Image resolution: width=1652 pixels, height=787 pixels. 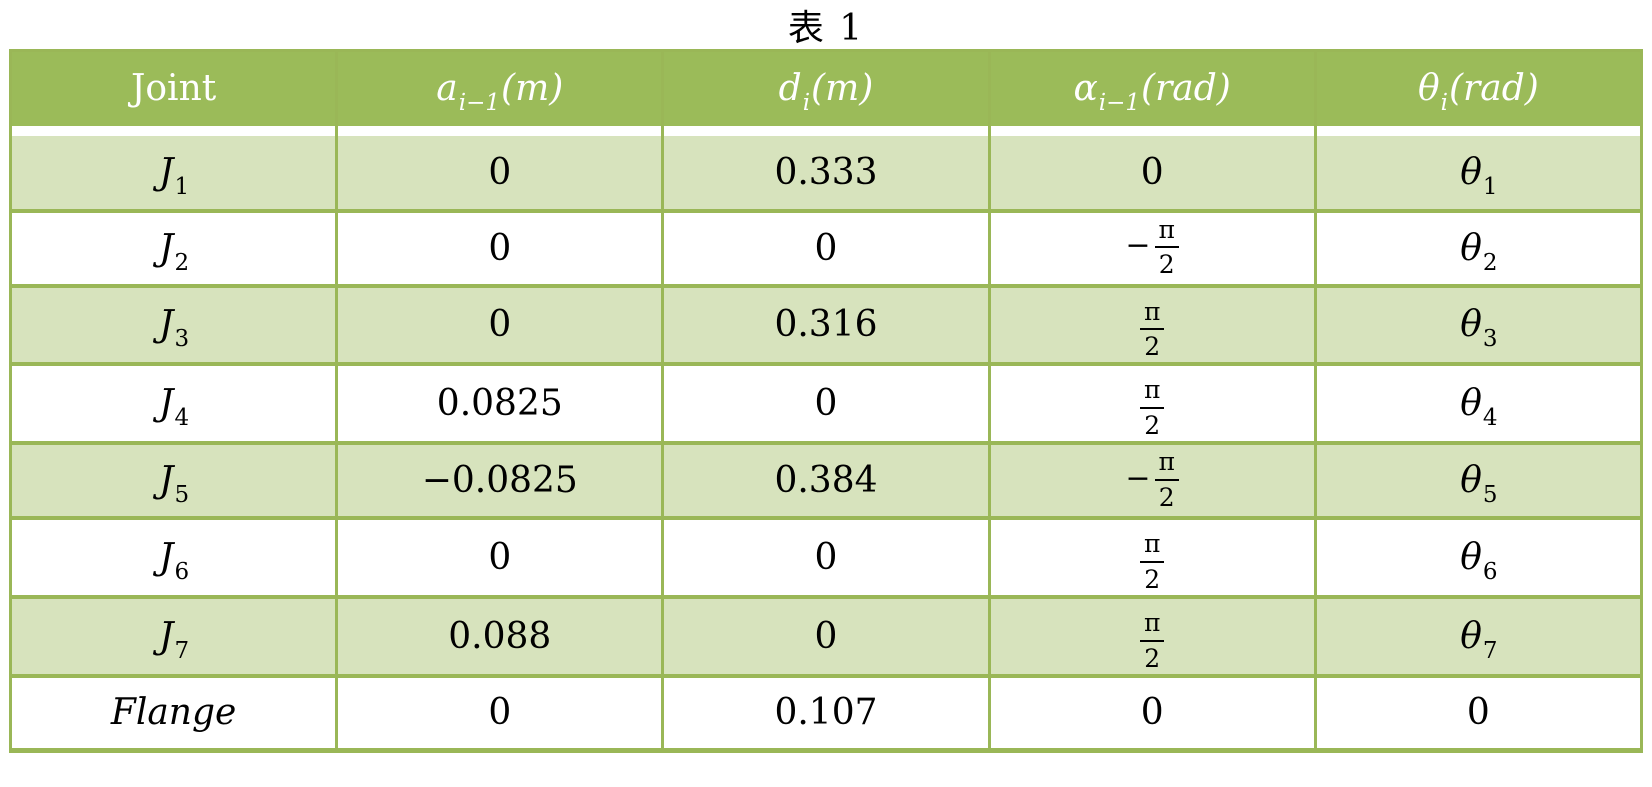 I want to click on table-cell: 0.088, so click(x=500, y=637).